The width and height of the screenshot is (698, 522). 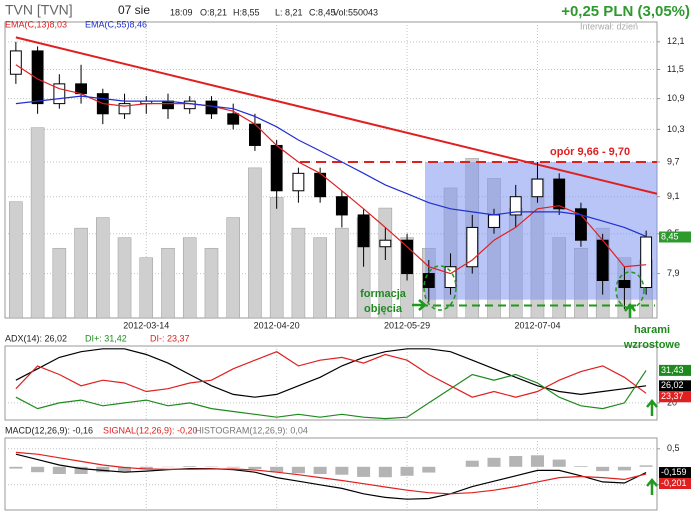 What do you see at coordinates (246, 12) in the screenshot?
I see `quote-value: H:8,55` at bounding box center [246, 12].